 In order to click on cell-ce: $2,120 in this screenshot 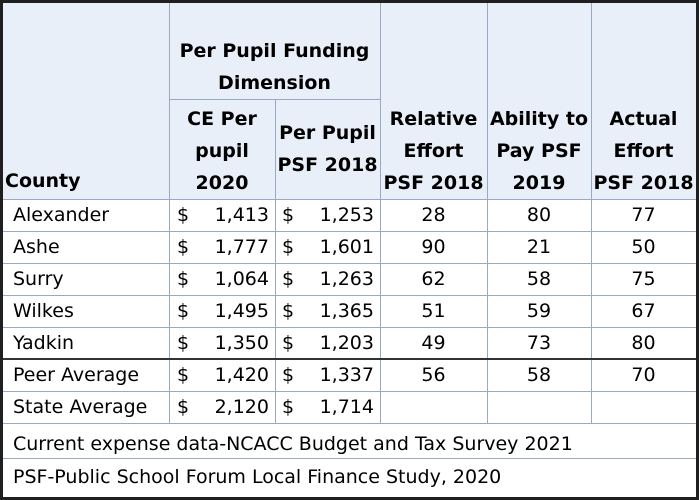, I will do `click(223, 407)`.